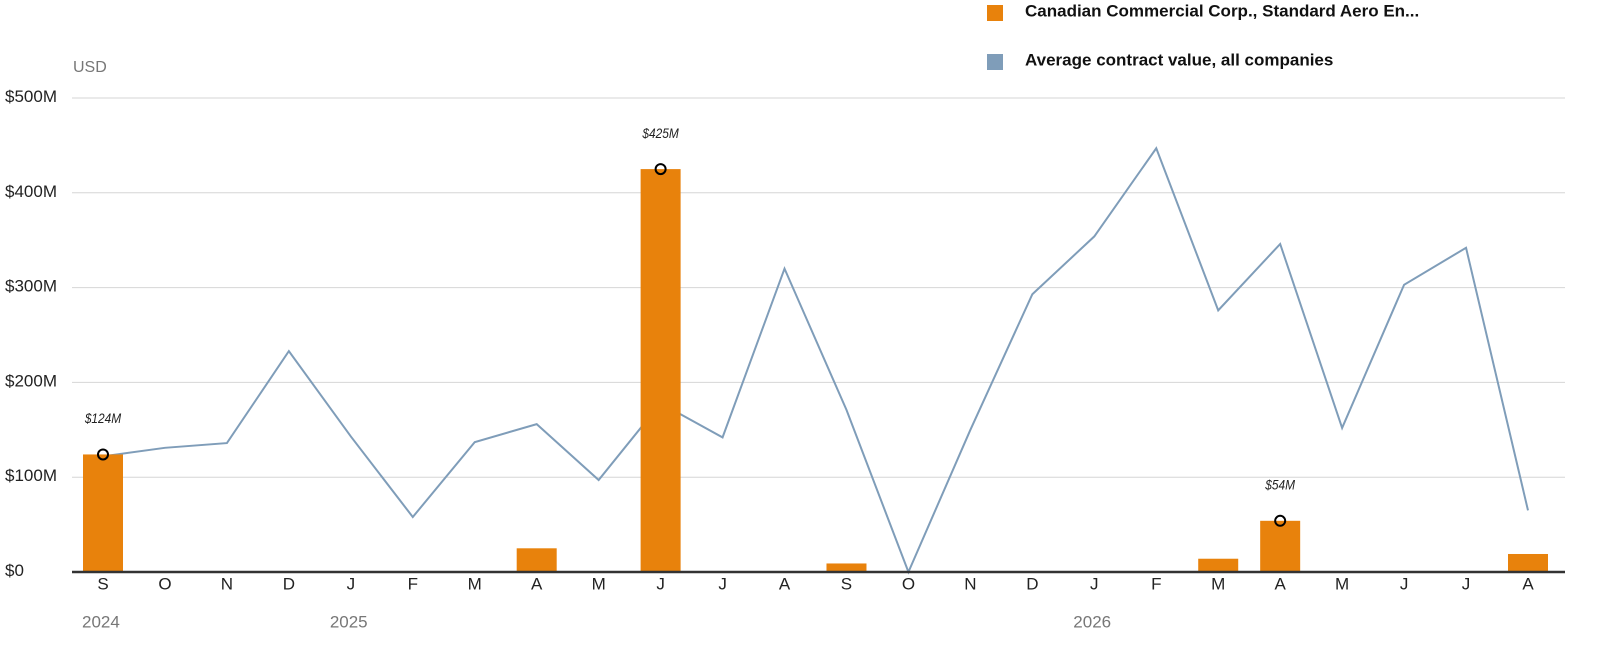 This screenshot has width=1610, height=656. Describe the element at coordinates (1092, 621) in the screenshot. I see `year-label: 2026` at that location.